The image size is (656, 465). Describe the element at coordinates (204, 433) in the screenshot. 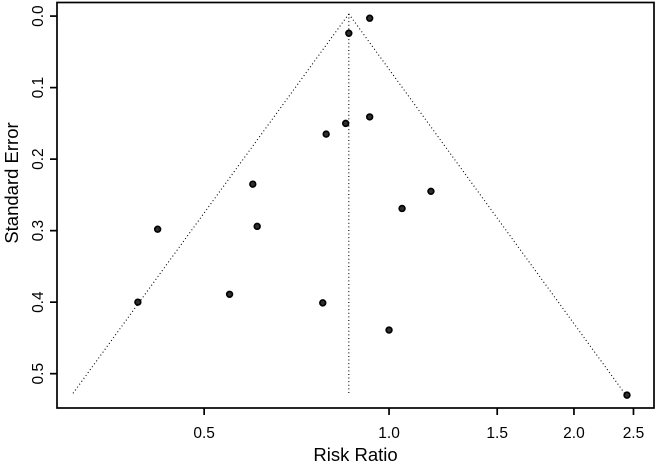

I see `x-tick-label: 0.5` at that location.